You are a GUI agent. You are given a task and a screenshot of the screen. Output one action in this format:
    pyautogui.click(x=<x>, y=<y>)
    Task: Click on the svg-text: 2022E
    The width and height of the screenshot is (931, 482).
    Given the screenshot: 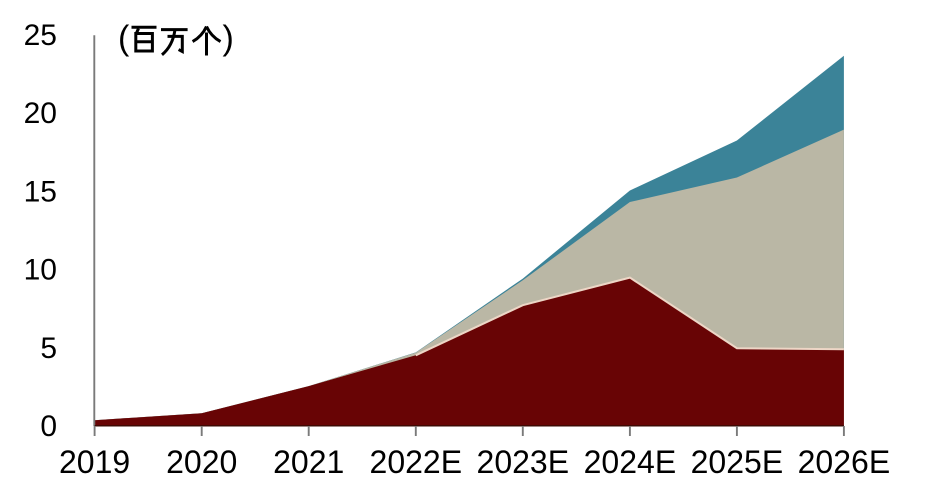 What is the action you would take?
    pyautogui.click(x=416, y=462)
    